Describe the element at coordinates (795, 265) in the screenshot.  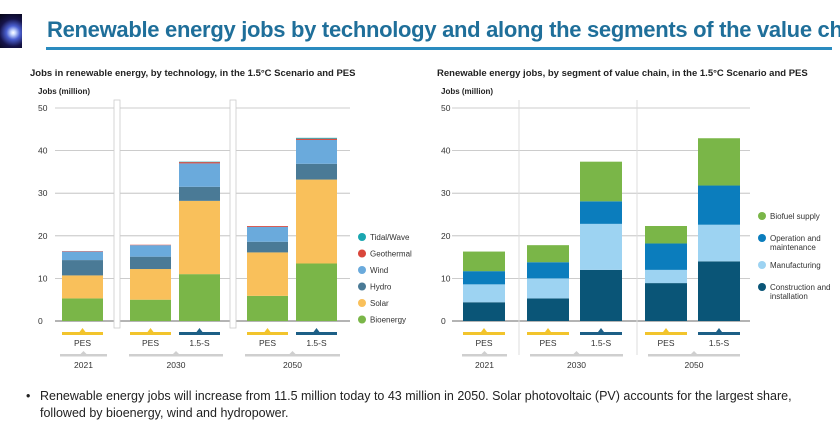
I see `legend-label: Manufacturing` at that location.